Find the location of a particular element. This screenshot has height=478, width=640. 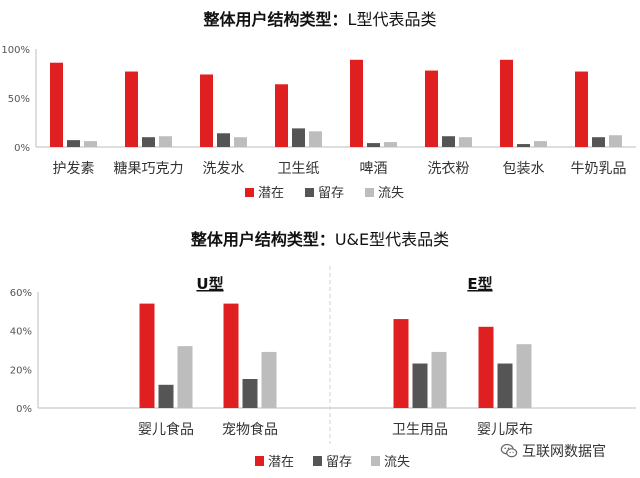

chart2-legend-label: 流失 is located at coordinates (397, 462).